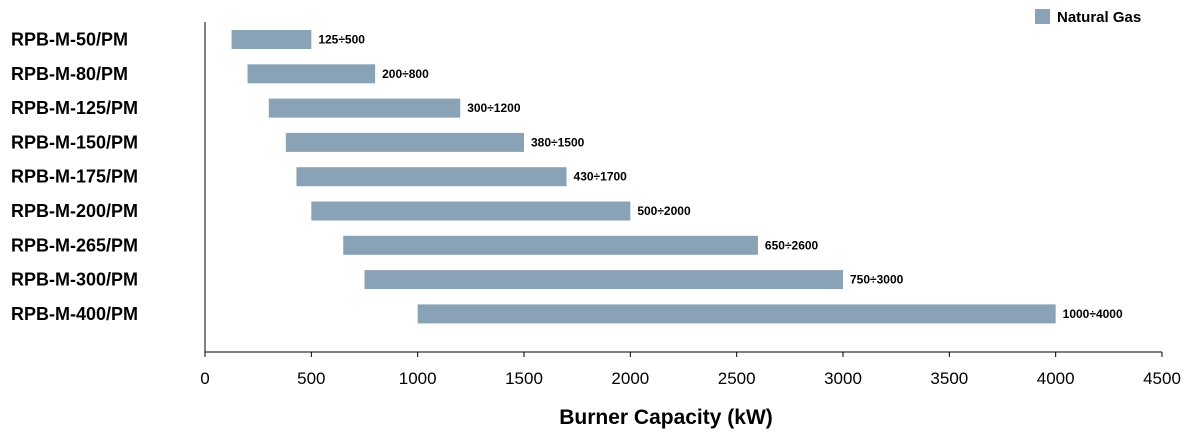  I want to click on data-label: 125÷500, so click(341, 40).